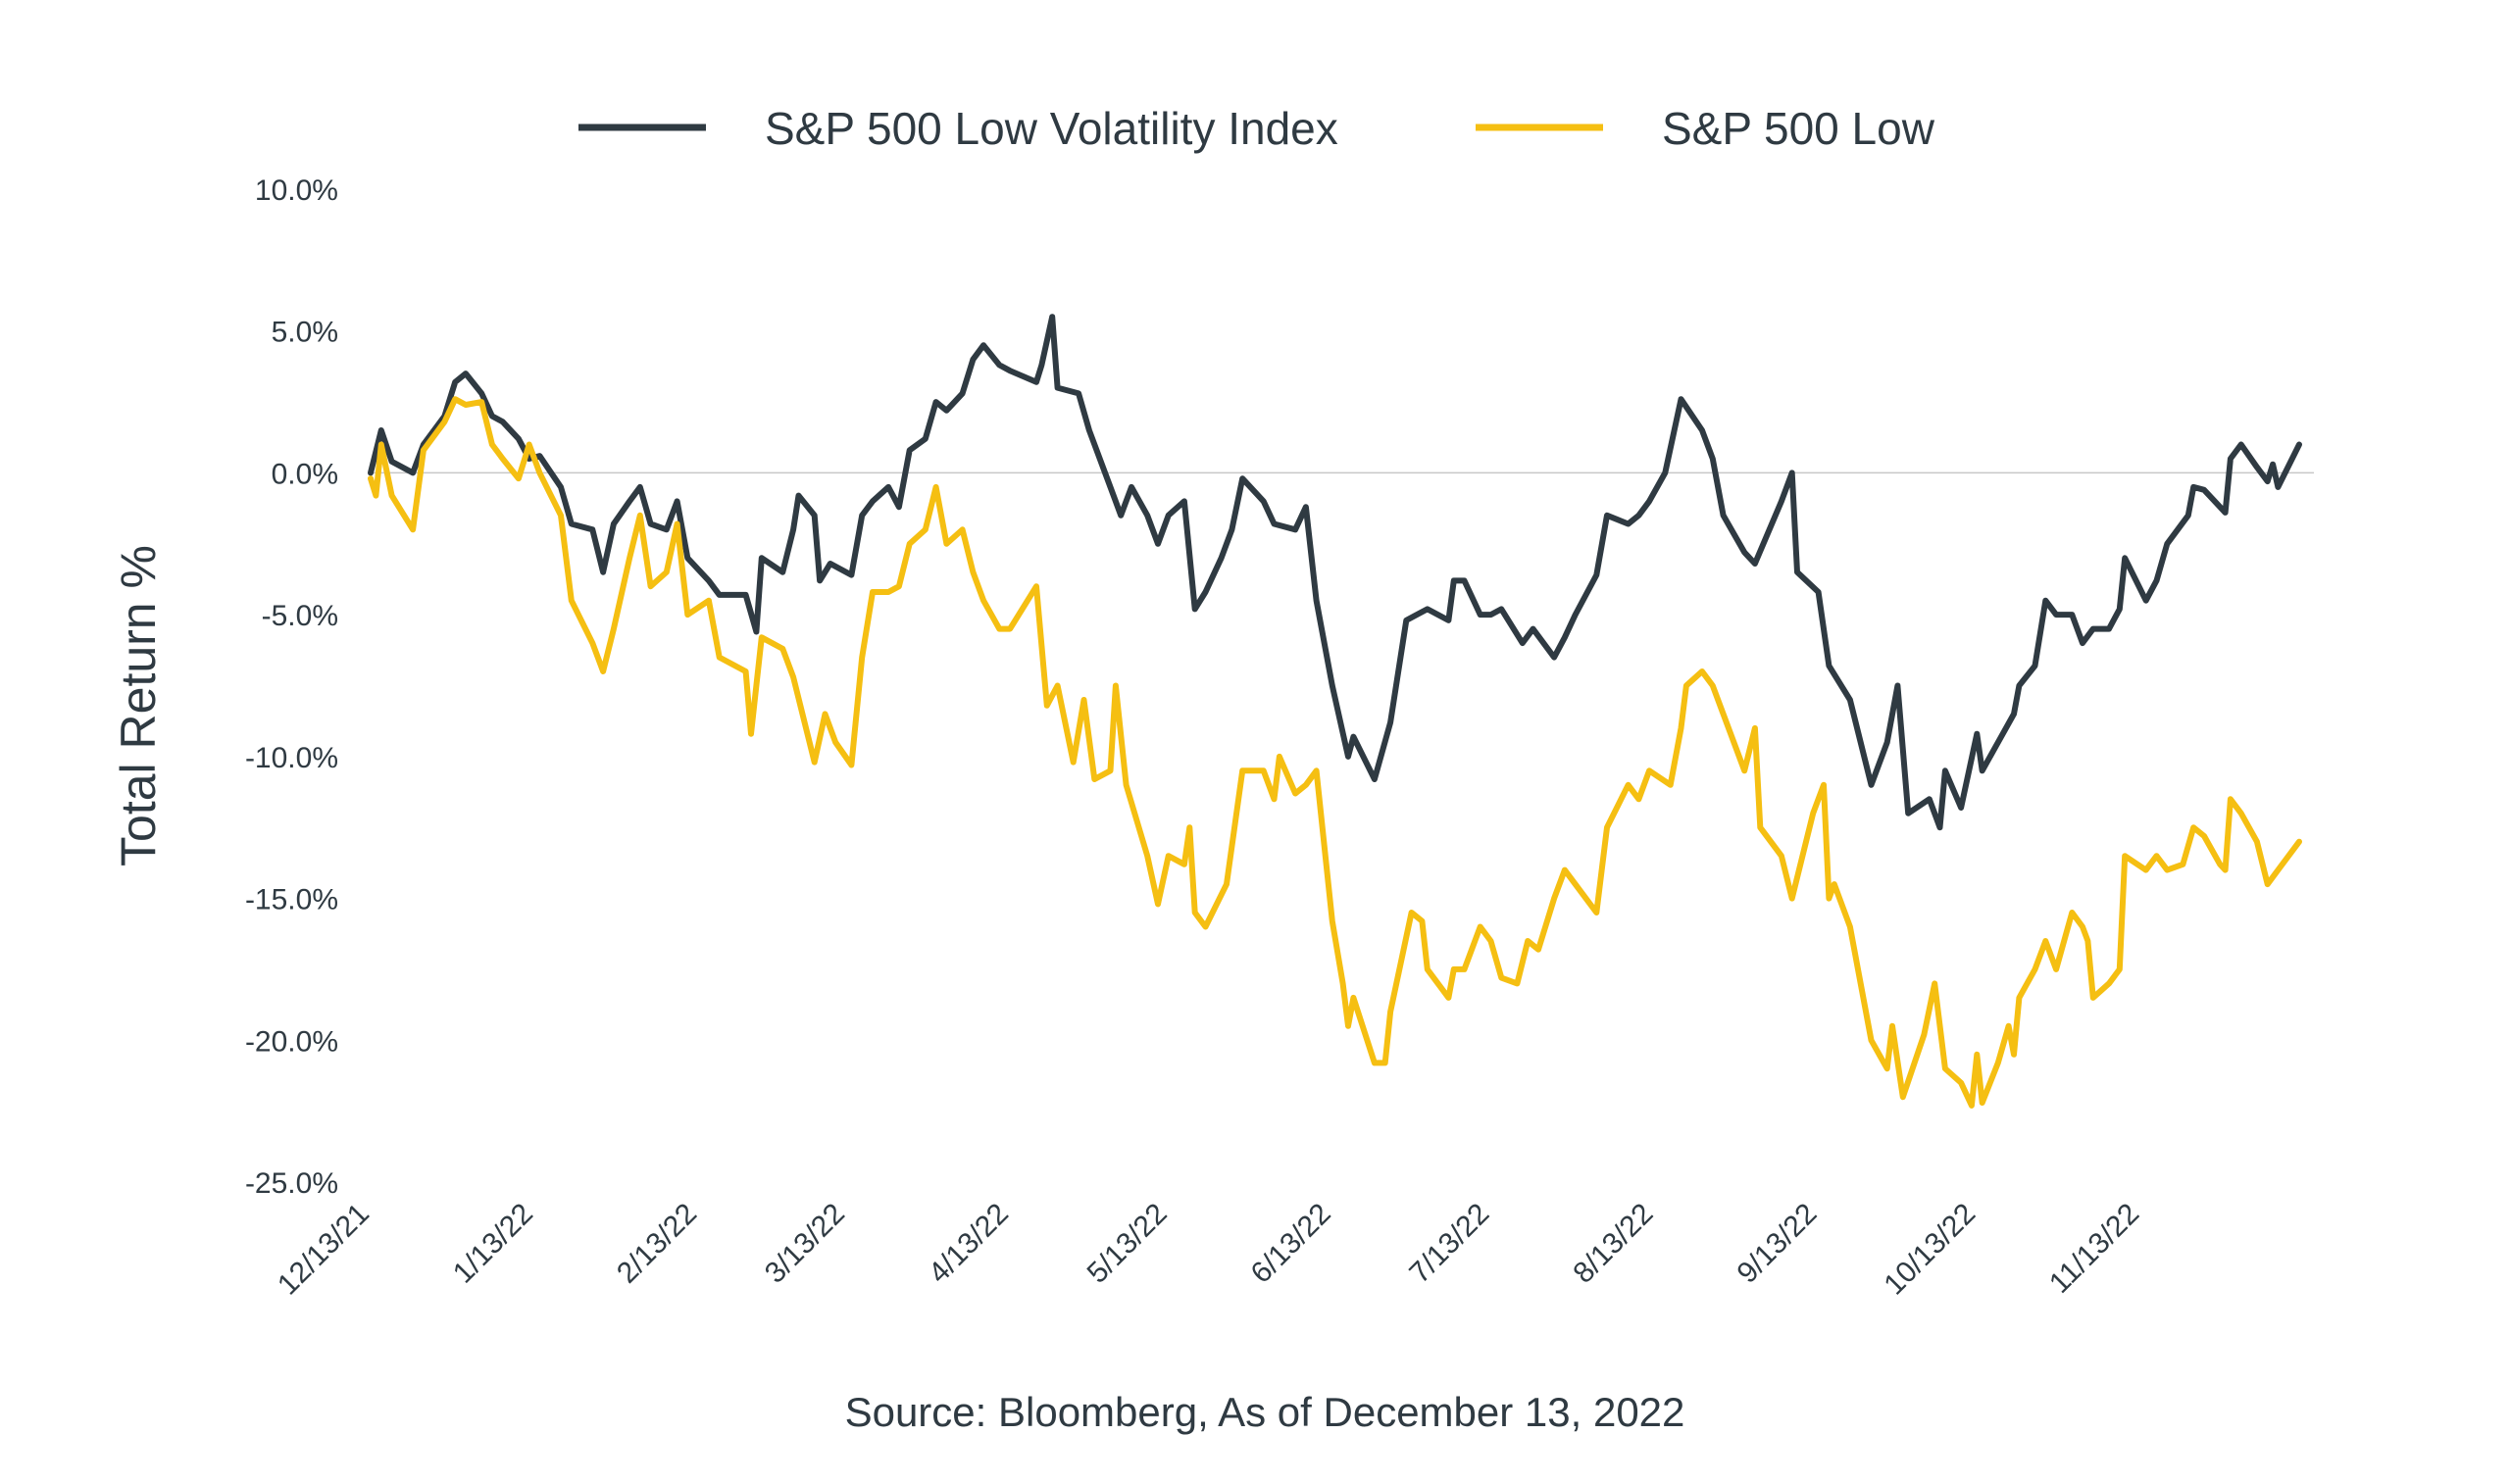 This screenshot has height=1484, width=2510. What do you see at coordinates (1930, 1250) in the screenshot?
I see `x-tick-label: 10/13/22` at bounding box center [1930, 1250].